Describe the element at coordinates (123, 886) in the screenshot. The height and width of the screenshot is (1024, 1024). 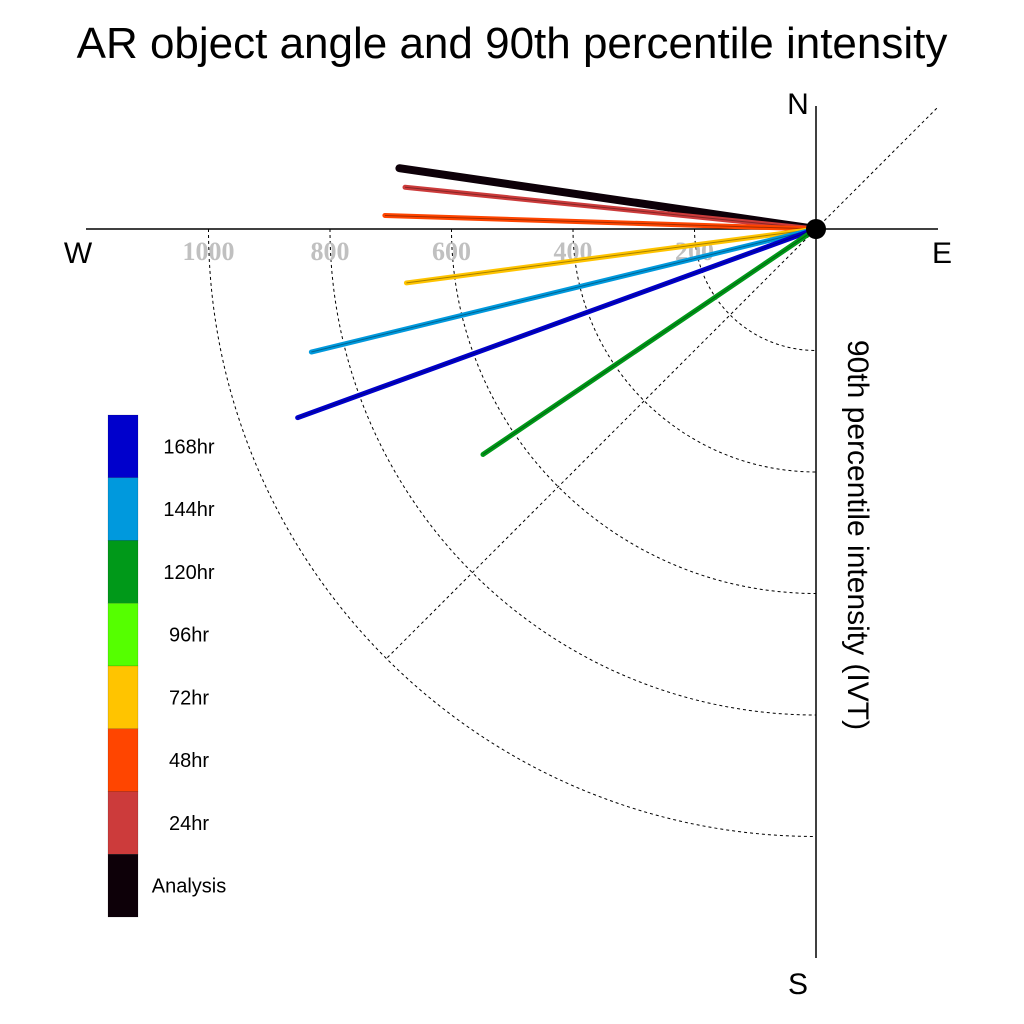
I see `legend-swatch-analysis` at that location.